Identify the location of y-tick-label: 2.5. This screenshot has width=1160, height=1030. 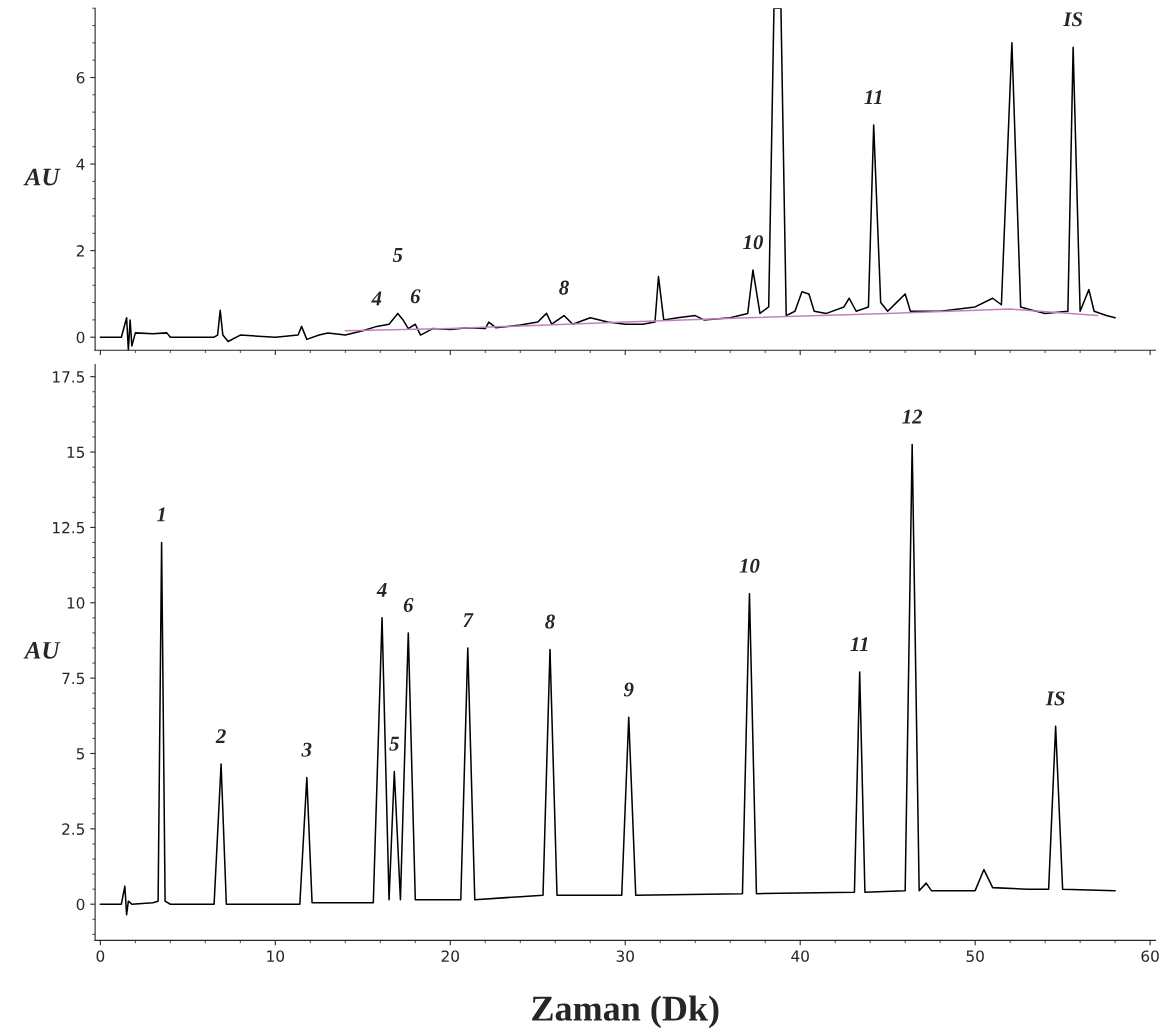
(73, 829).